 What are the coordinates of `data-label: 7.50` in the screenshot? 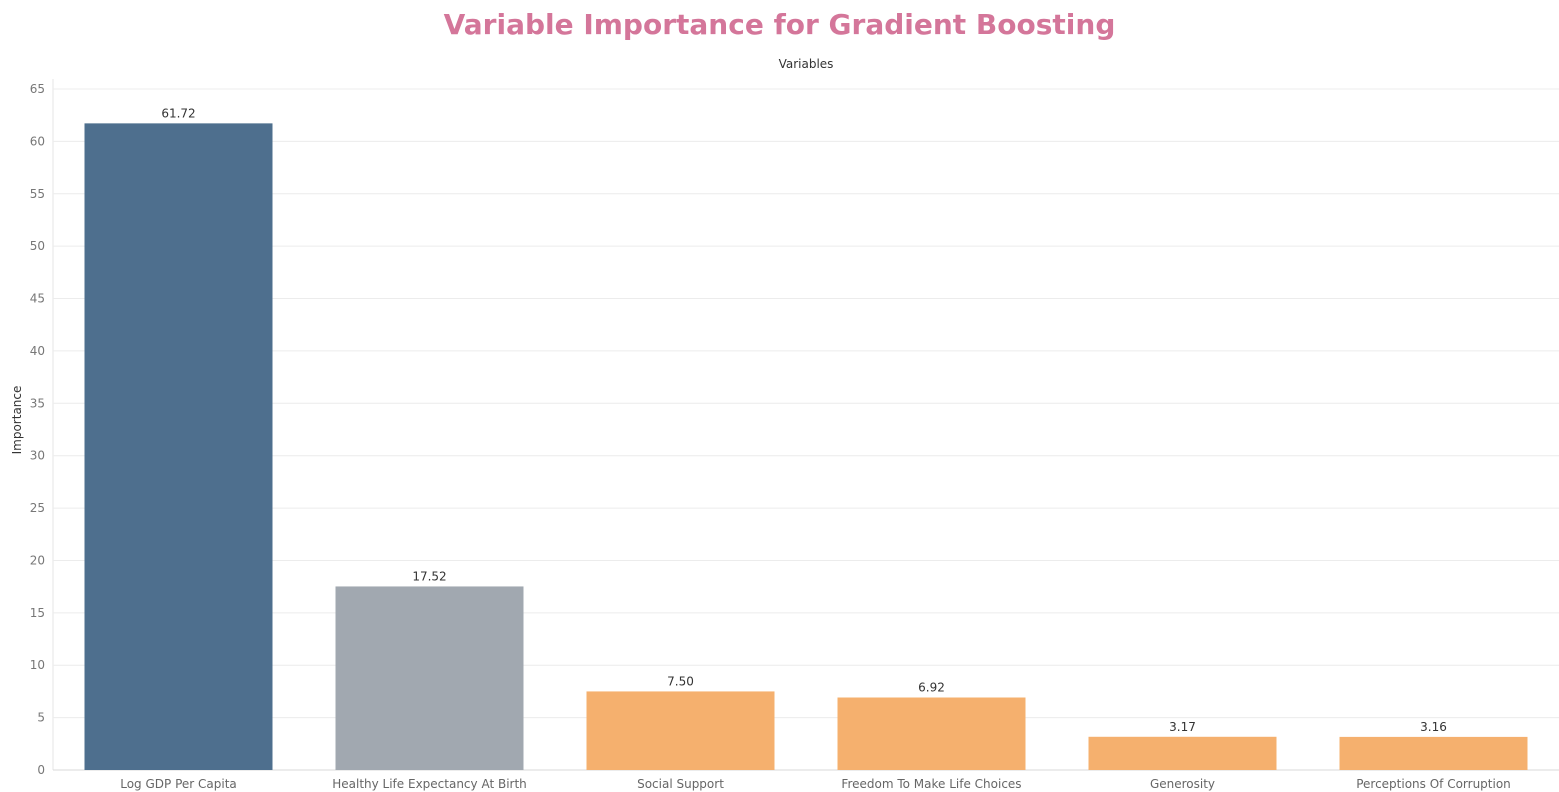 It's located at (680, 681).